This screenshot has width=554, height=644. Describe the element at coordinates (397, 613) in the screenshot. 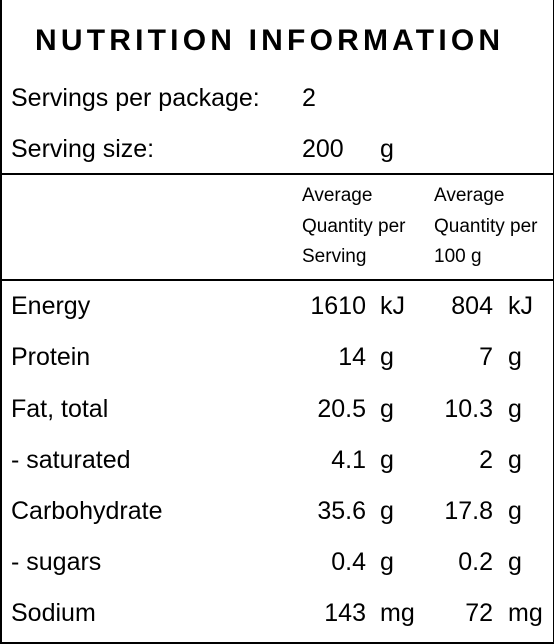

I see `per-serving-unit: mg` at that location.